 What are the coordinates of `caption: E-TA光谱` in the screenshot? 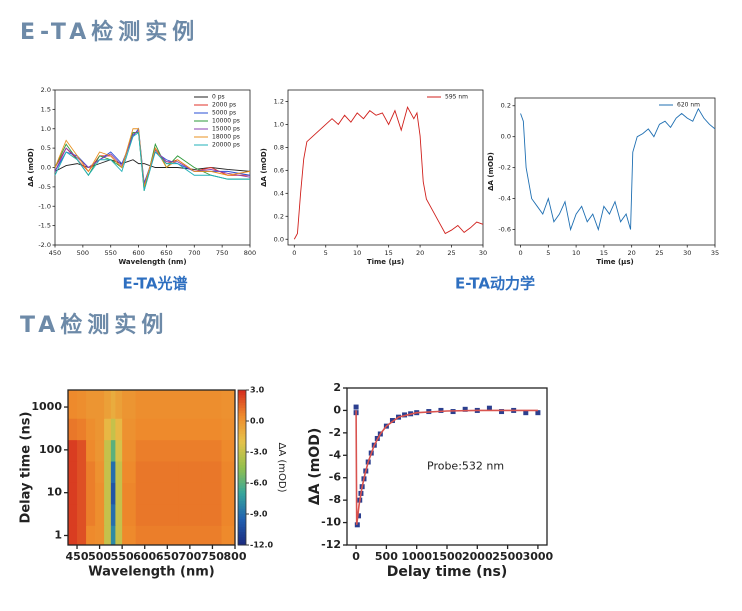 It's located at (155, 284).